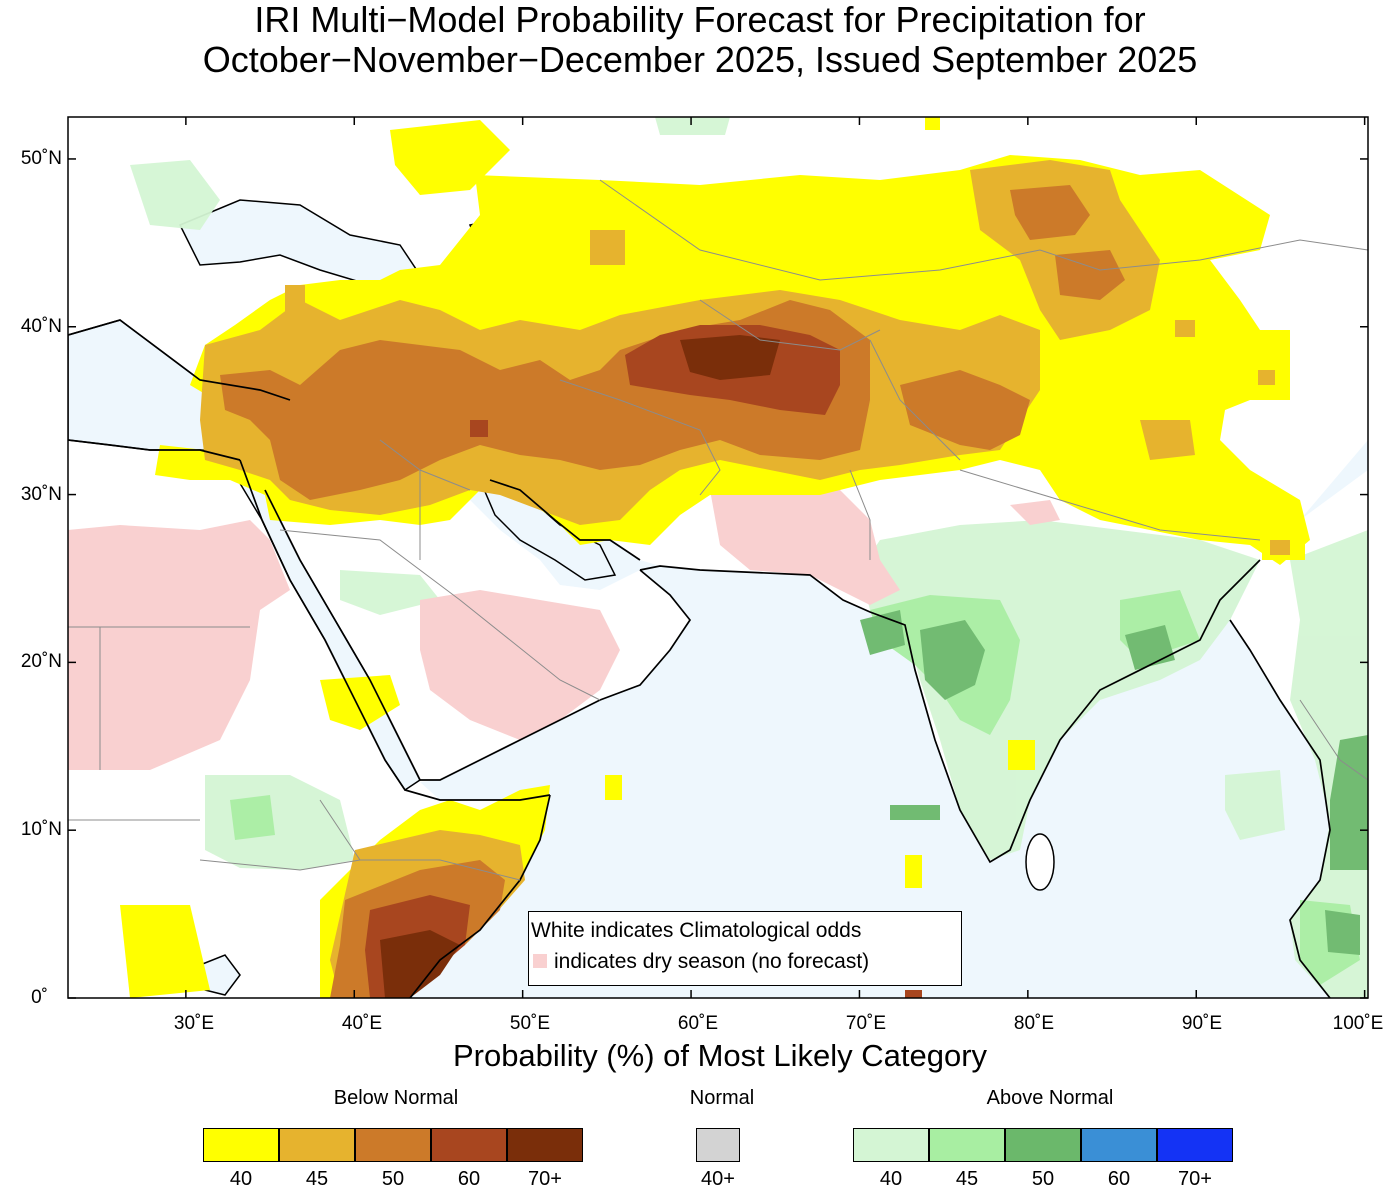 This screenshot has width=1400, height=1191. I want to click on lon-label-100e: 100˚E, so click(1358, 1023).